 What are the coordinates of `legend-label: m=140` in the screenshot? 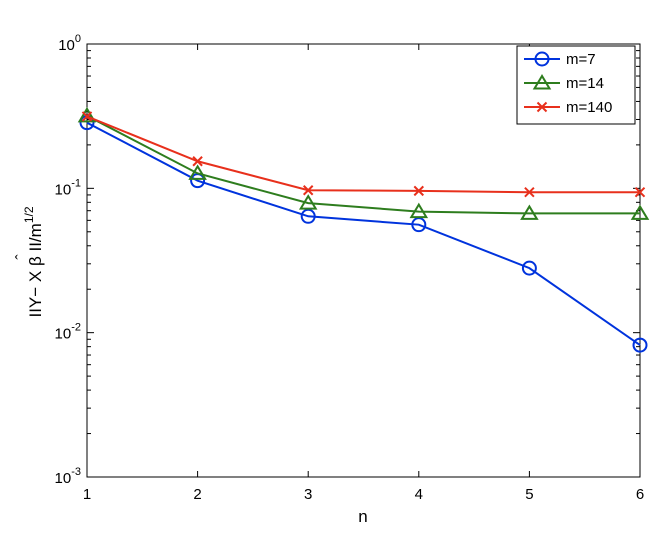 It's located at (589, 107).